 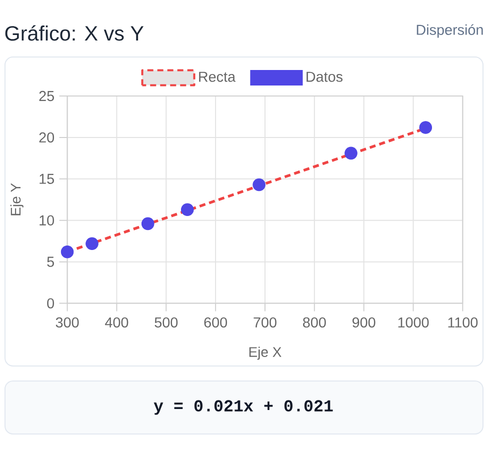 What do you see at coordinates (67, 322) in the screenshot?
I see `x-tick-label: 300` at bounding box center [67, 322].